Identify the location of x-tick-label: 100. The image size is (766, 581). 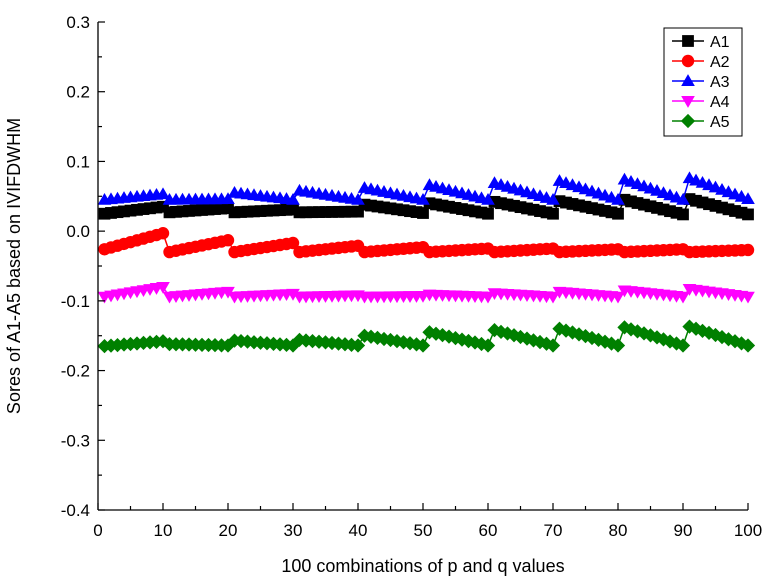
(748, 530).